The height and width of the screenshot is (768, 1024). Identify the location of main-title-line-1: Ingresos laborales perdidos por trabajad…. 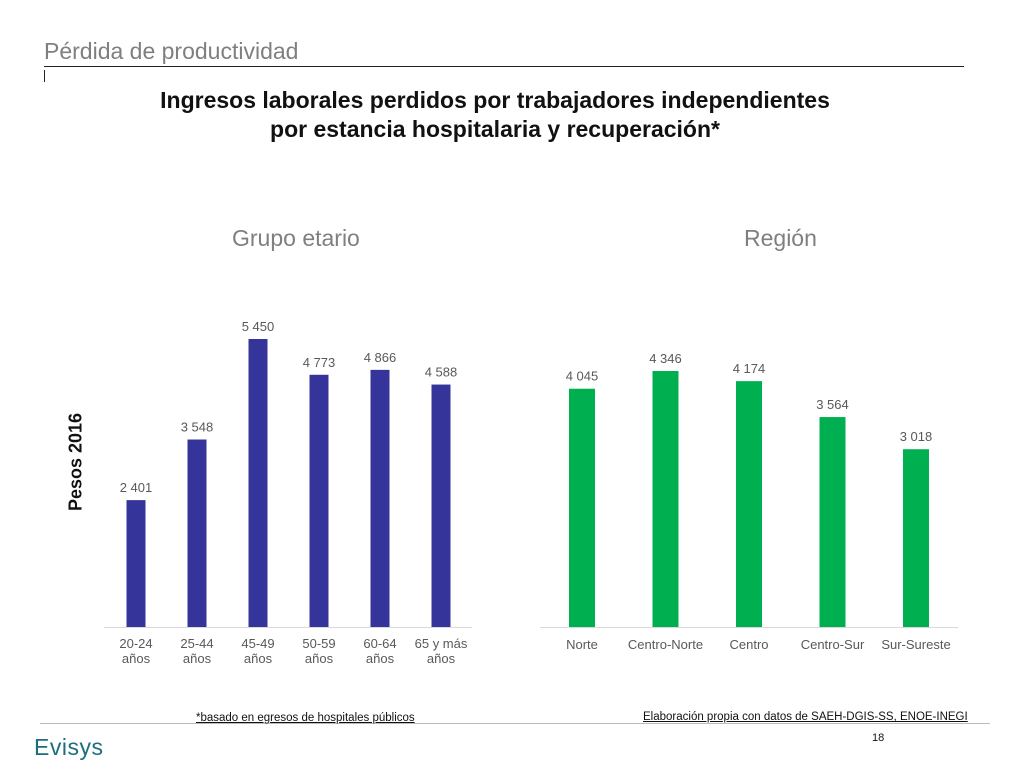
(495, 100).